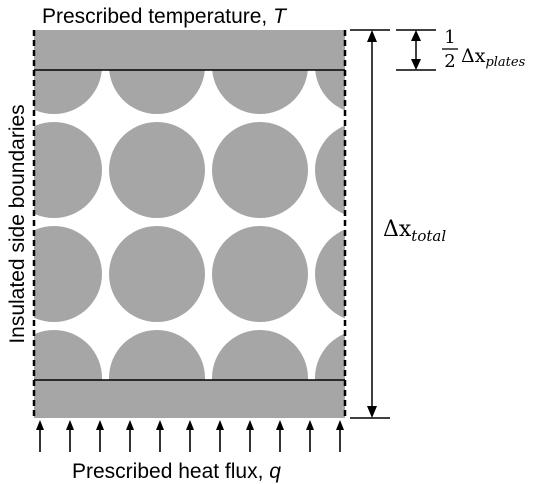 This screenshot has height=484, width=550. I want to click on top-plate, so click(189, 50).